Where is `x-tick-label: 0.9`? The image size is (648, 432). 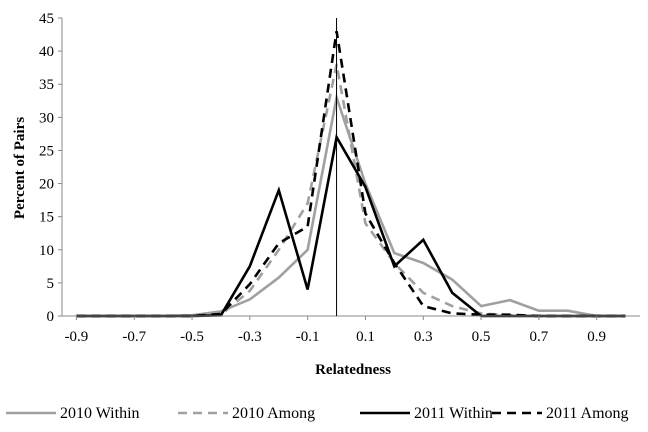 x-tick-label: 0.9 is located at coordinates (596, 337).